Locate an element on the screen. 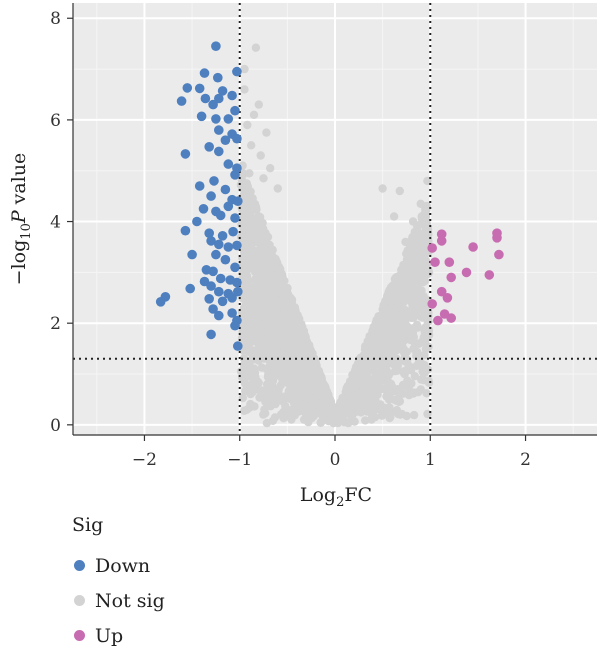  legend-label-down: Down is located at coordinates (123, 565).